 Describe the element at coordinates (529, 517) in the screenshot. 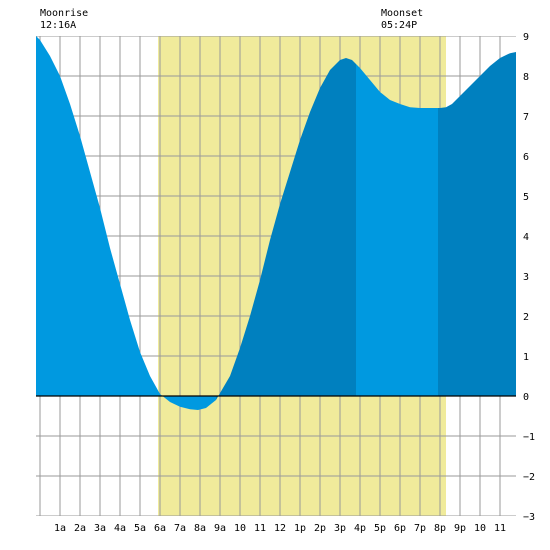

I see `y-tick-label: −3` at that location.